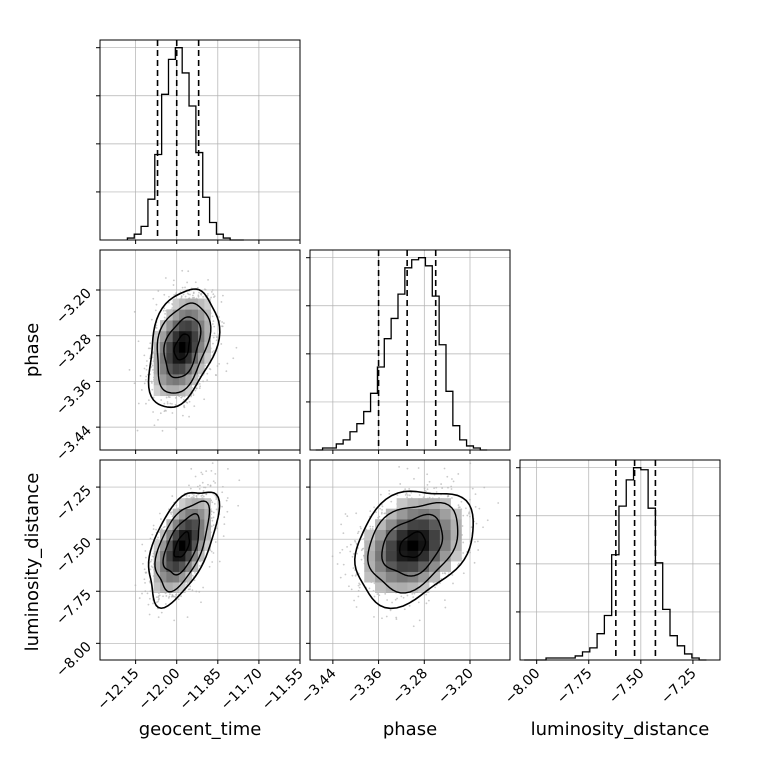 The height and width of the screenshot is (760, 760). I want to click on joint-geocent-time-phase-content, so click(183, 350).